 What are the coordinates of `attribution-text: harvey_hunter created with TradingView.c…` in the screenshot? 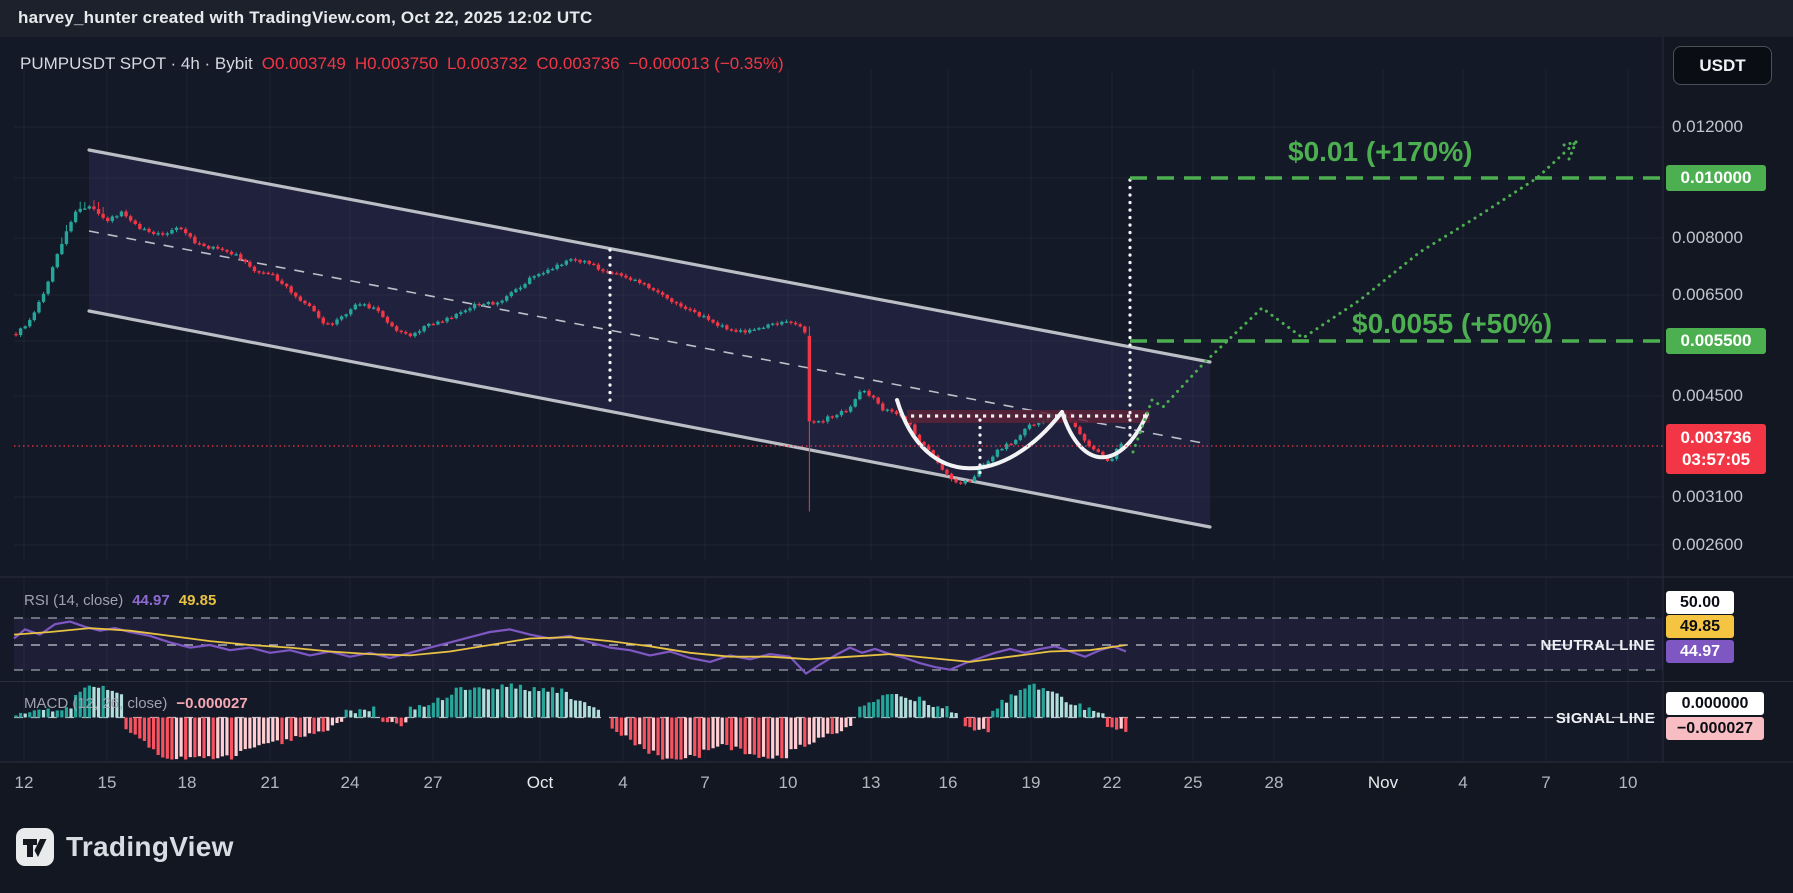 It's located at (305, 17).